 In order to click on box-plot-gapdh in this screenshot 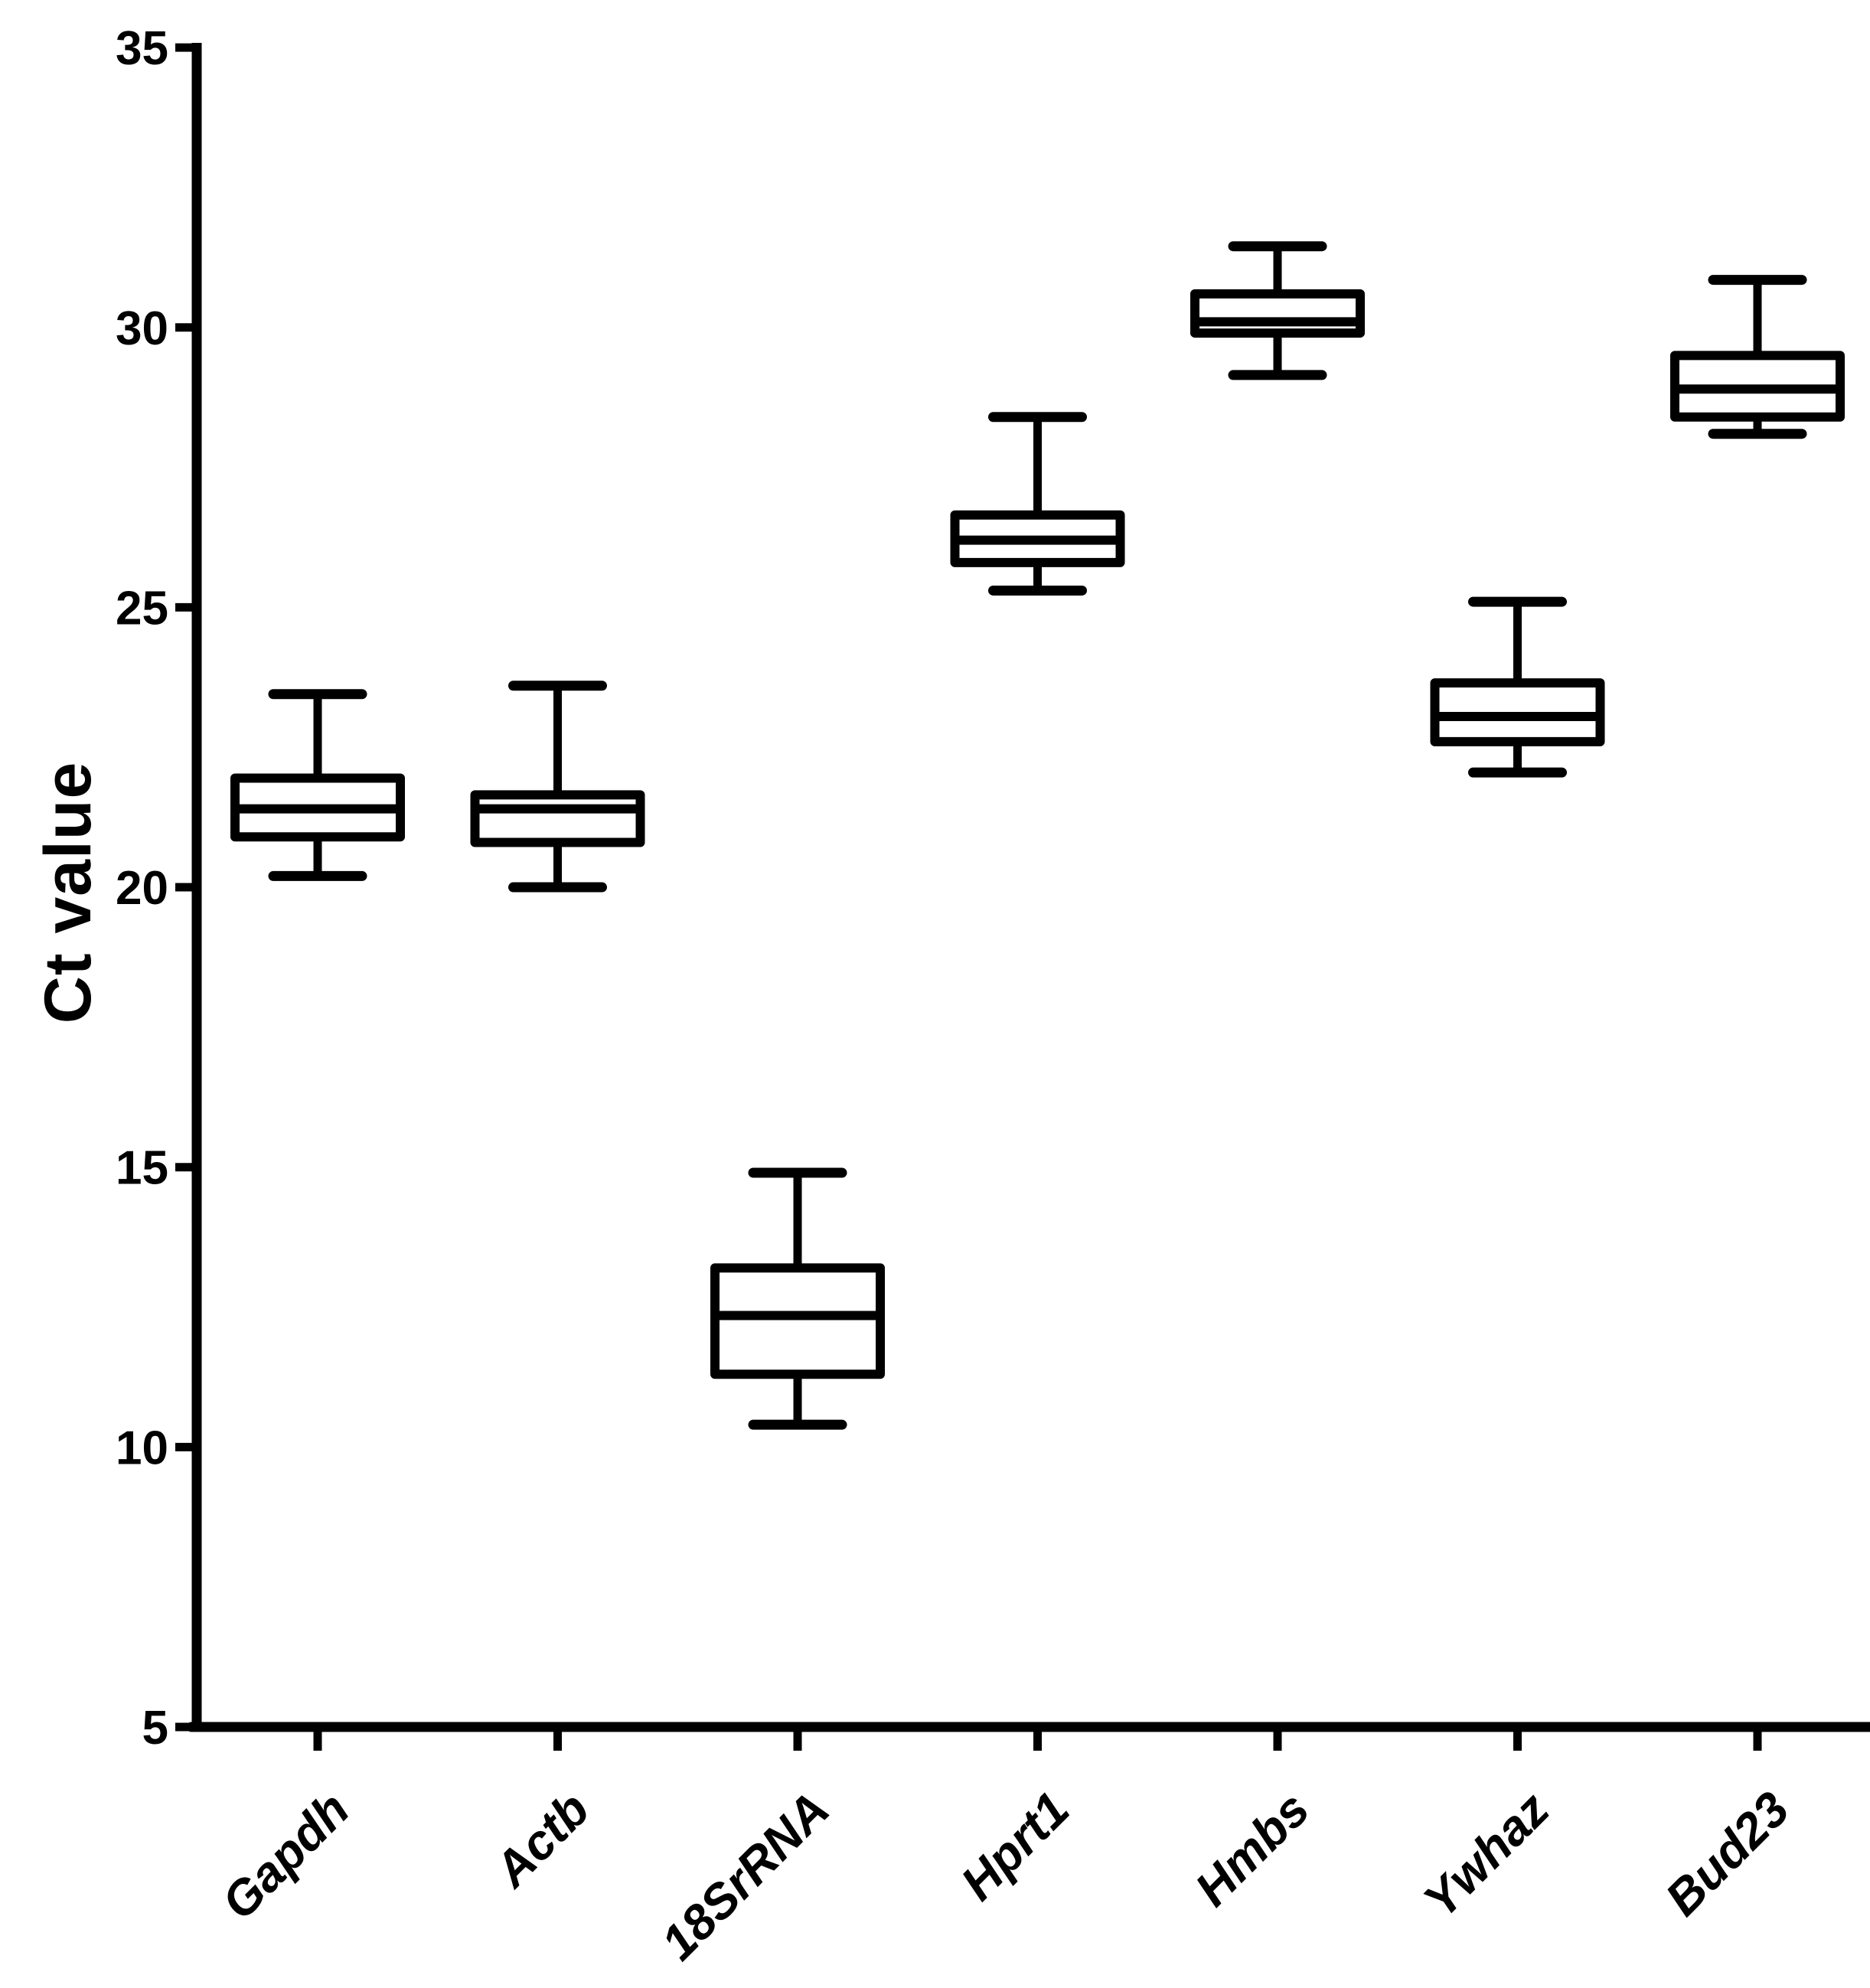, I will do `click(317, 785)`.